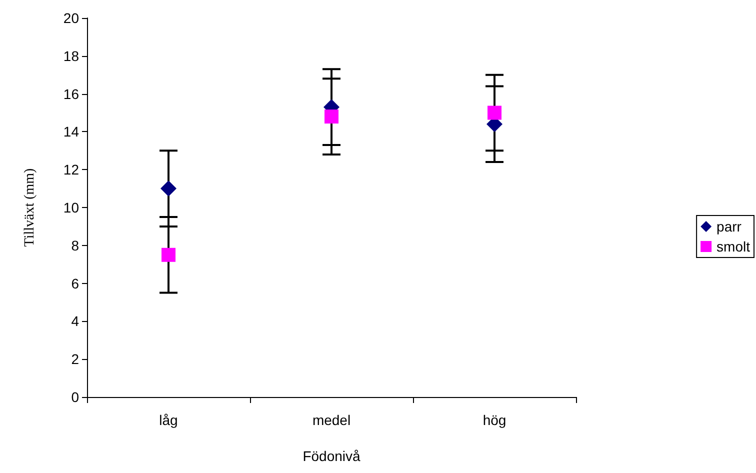 The width and height of the screenshot is (756, 473). What do you see at coordinates (75, 321) in the screenshot?
I see `y-tick-label: 4` at bounding box center [75, 321].